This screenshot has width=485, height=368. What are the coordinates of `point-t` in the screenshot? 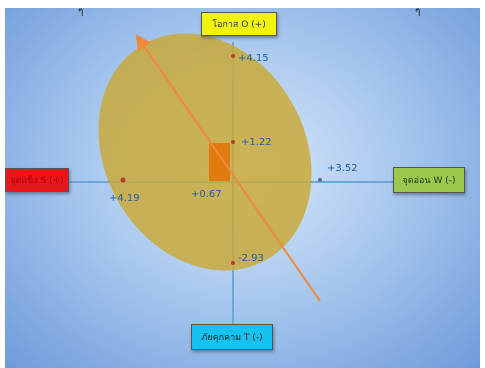 It's located at (233, 263).